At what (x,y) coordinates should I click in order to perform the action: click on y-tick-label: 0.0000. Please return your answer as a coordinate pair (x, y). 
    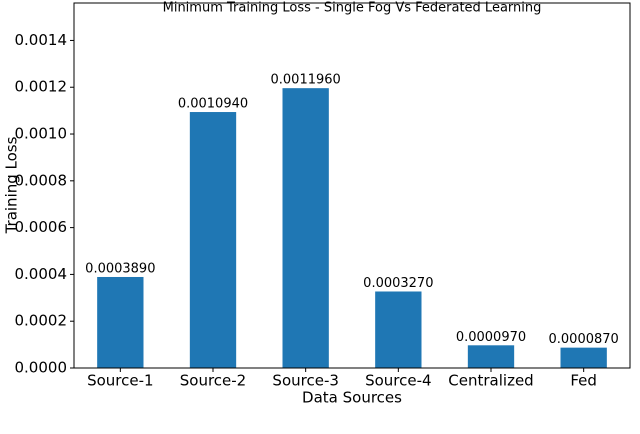
    Looking at the image, I should click on (41, 368).